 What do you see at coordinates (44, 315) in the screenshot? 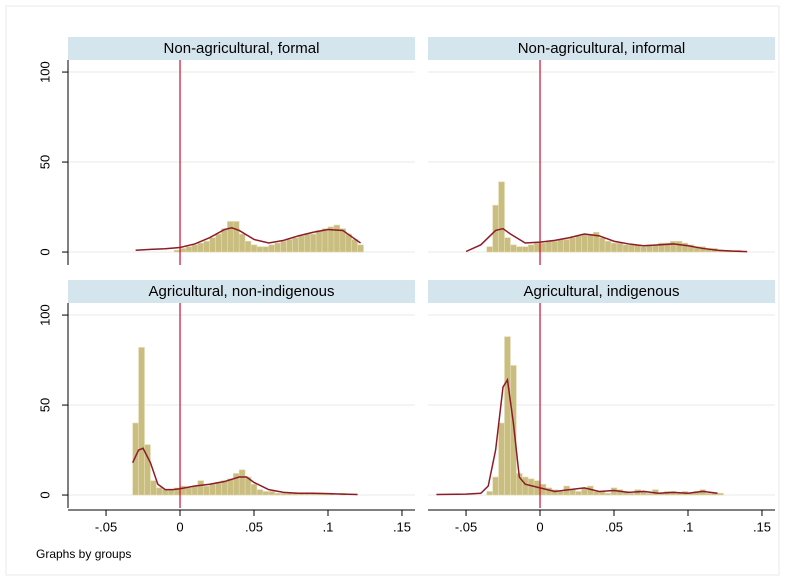
I see `y-tick-label: 100` at bounding box center [44, 315].